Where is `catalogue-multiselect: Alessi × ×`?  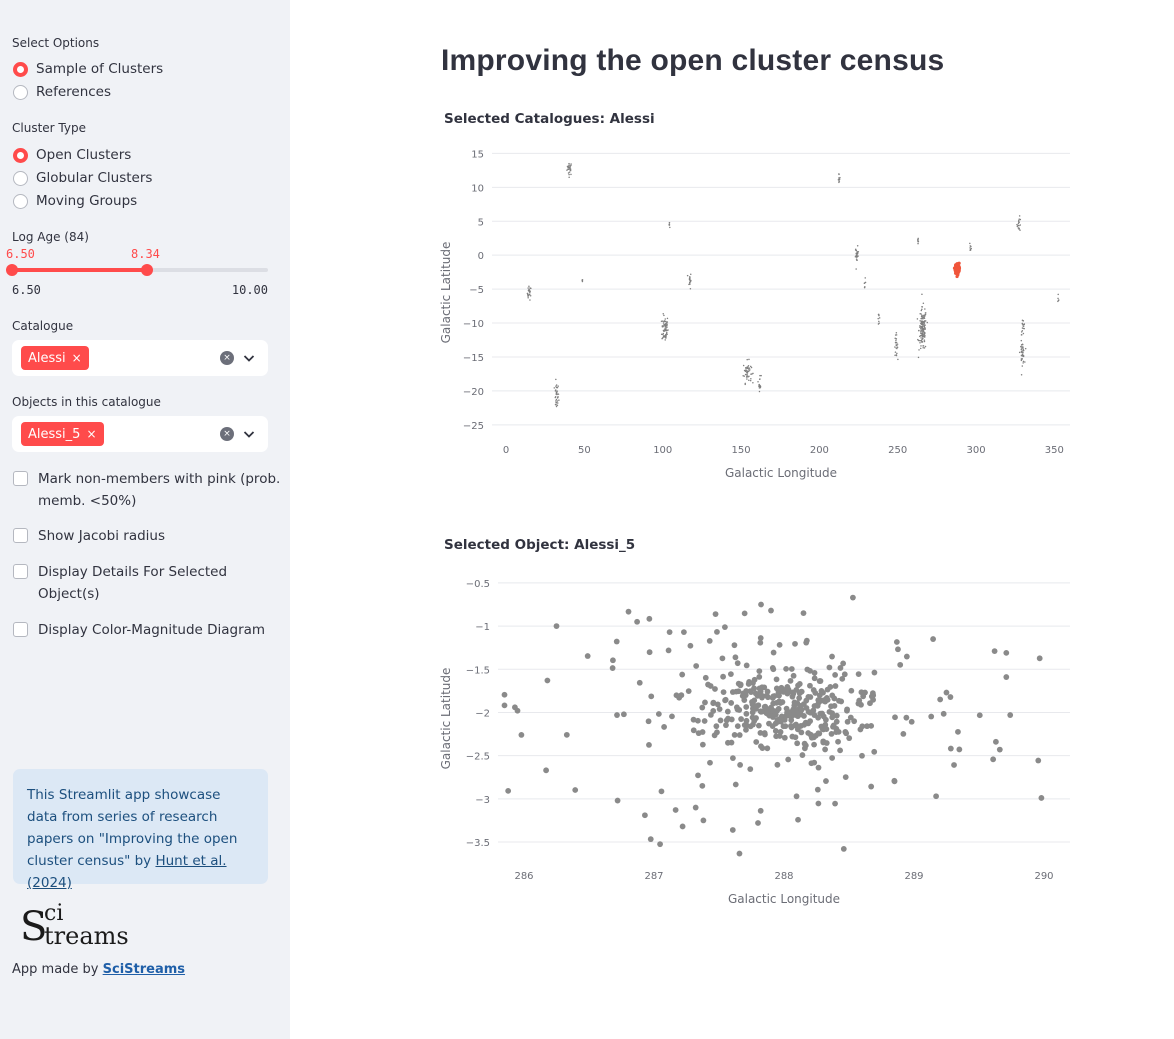 catalogue-multiselect: Alessi × × is located at coordinates (140, 358).